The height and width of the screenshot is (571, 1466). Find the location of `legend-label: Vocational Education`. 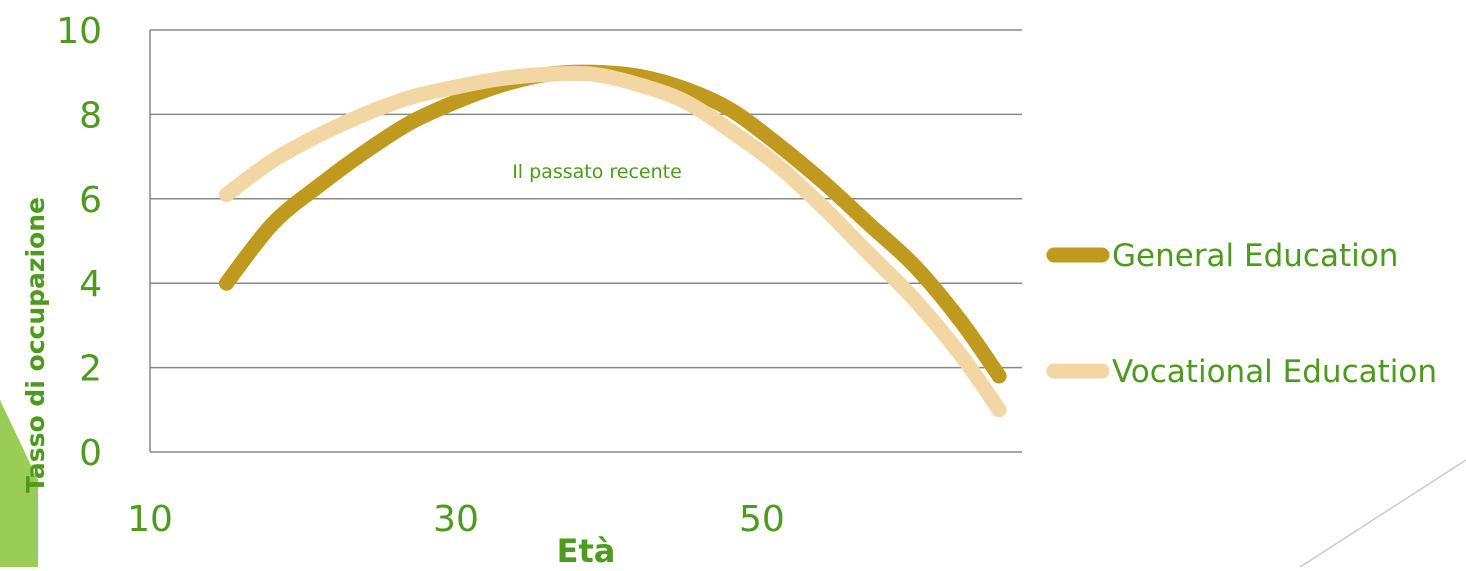

legend-label: Vocational Education is located at coordinates (1274, 372).